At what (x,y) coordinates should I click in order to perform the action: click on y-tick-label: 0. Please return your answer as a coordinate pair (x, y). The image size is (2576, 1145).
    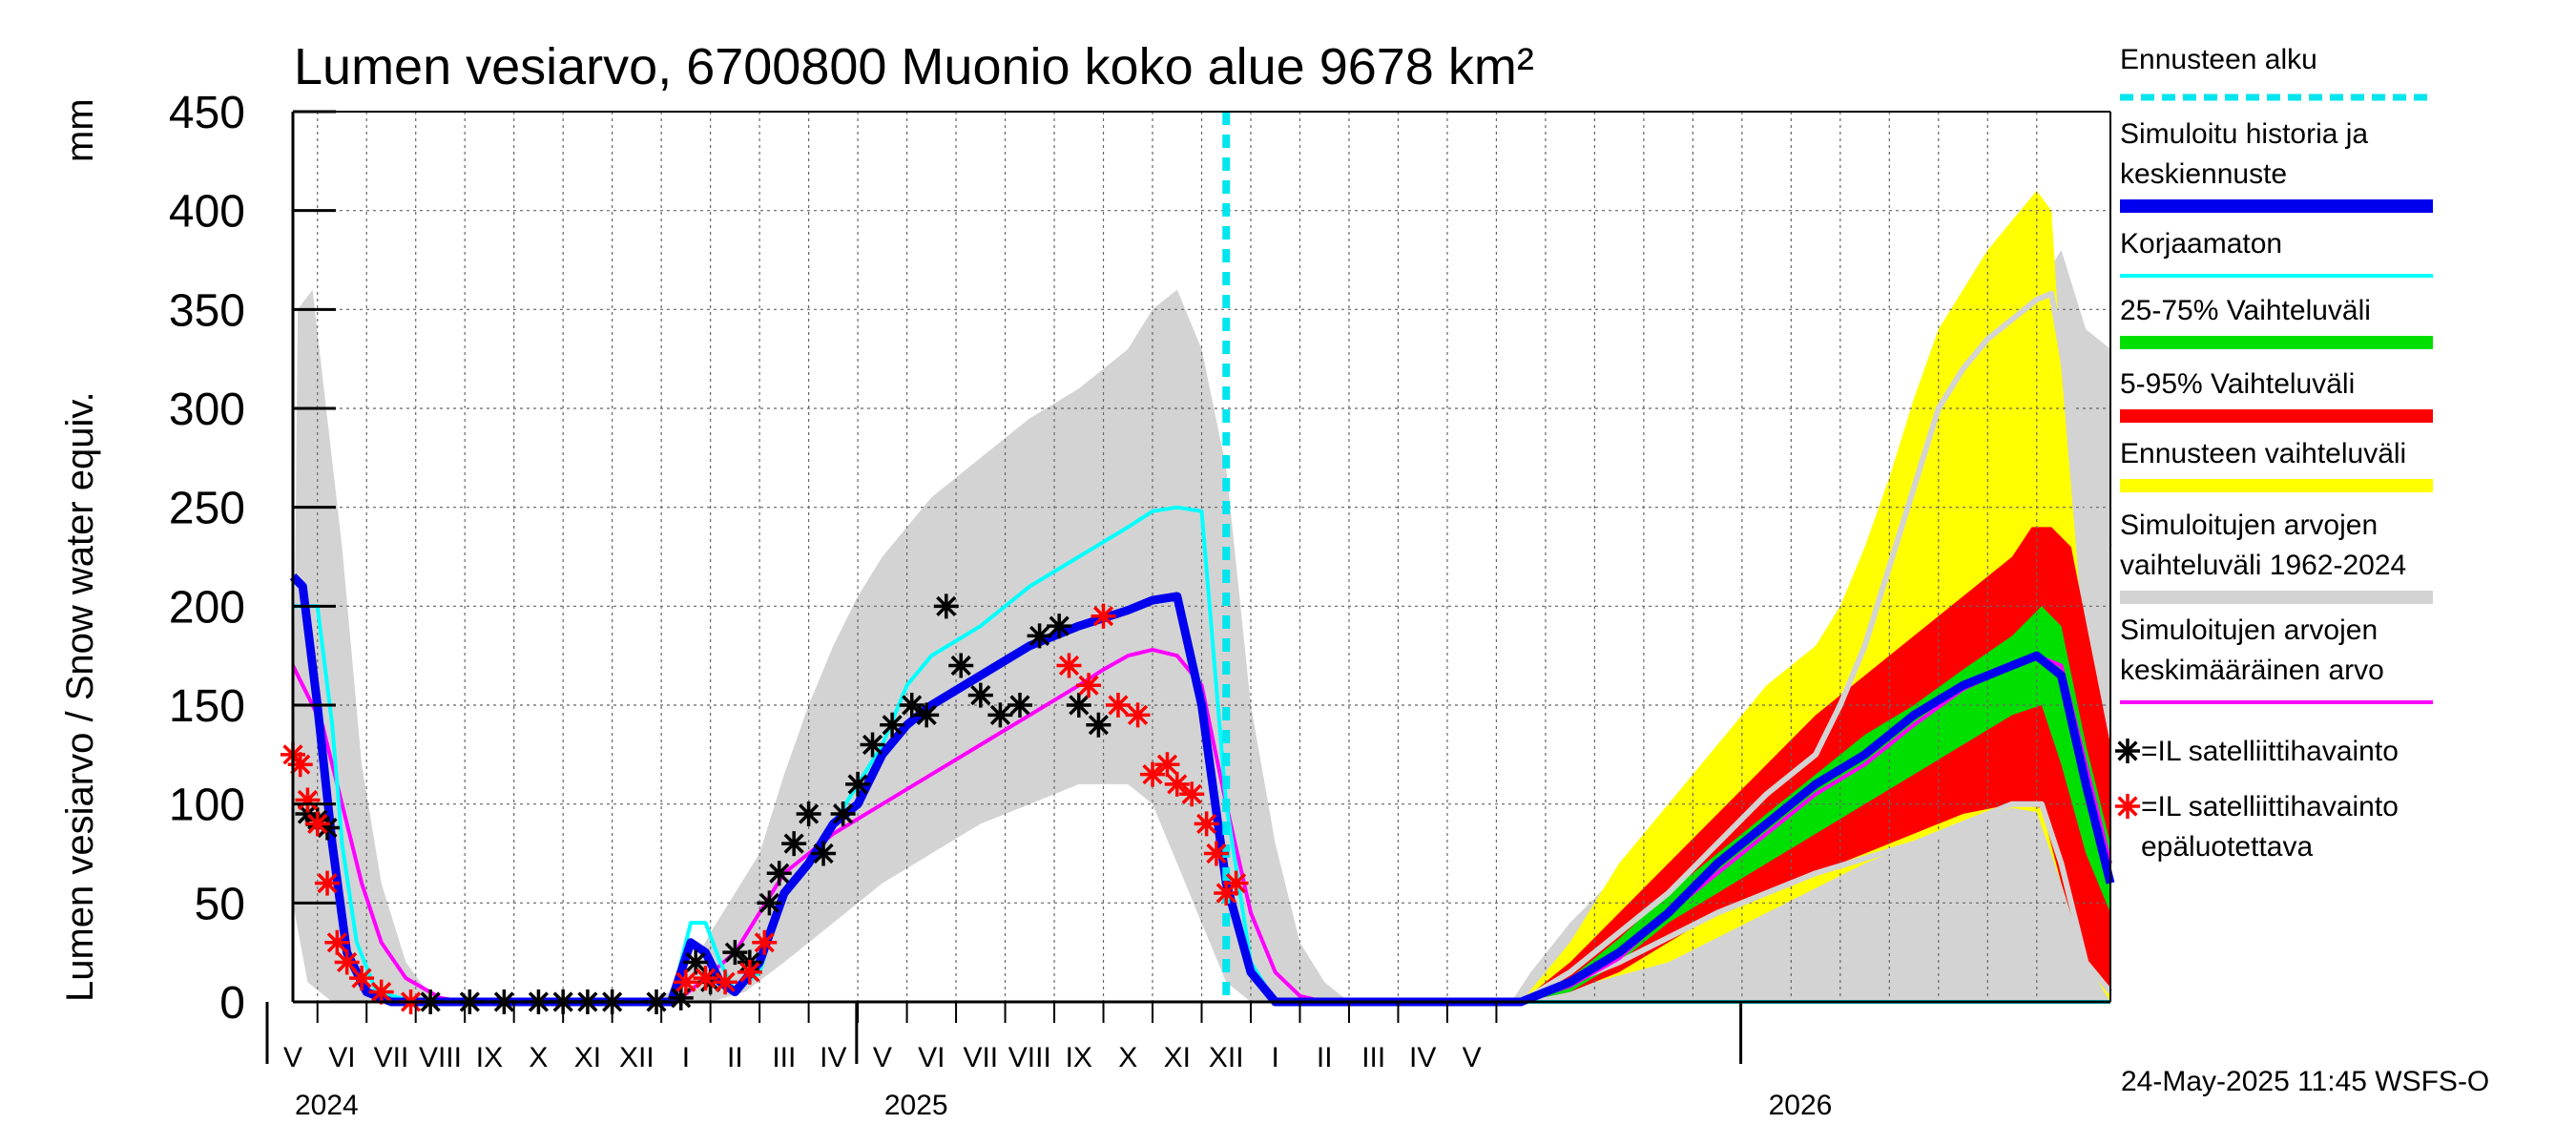
    Looking at the image, I should click on (232, 1004).